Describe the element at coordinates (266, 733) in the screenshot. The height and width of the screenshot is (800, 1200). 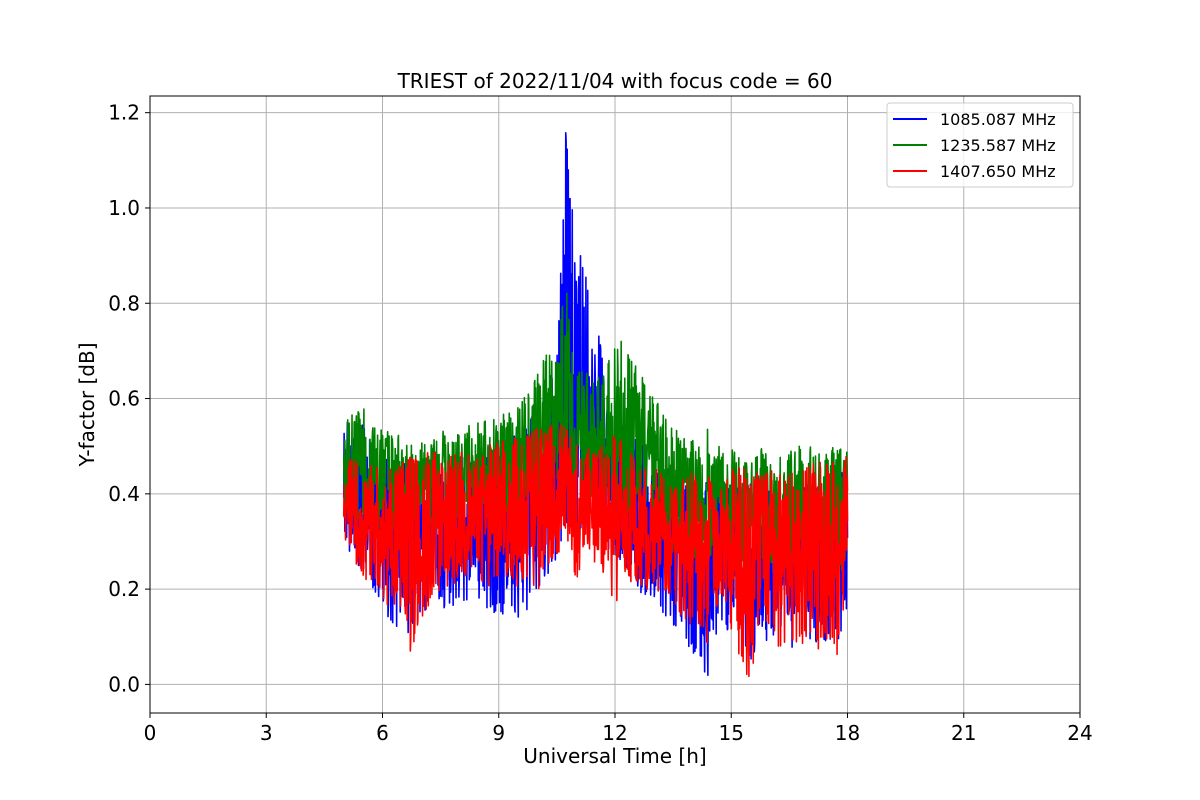
I see `x-tick-label: 3` at that location.